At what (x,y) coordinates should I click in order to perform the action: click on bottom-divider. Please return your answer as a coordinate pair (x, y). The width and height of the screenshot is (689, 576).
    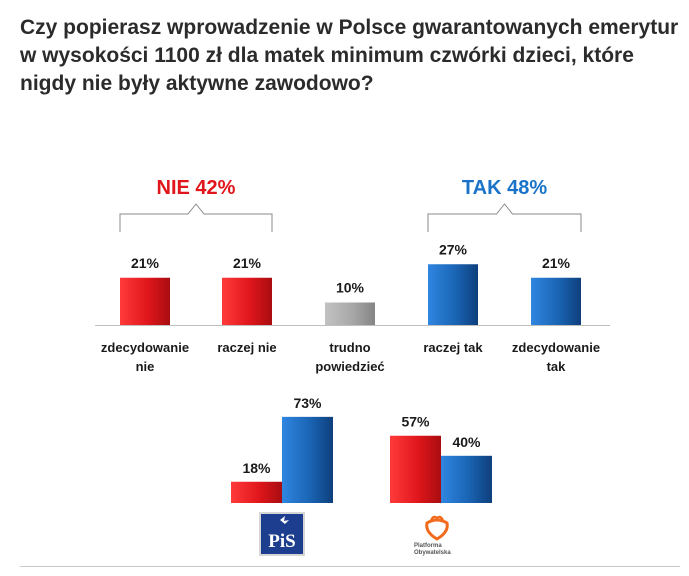
    Looking at the image, I should click on (350, 566).